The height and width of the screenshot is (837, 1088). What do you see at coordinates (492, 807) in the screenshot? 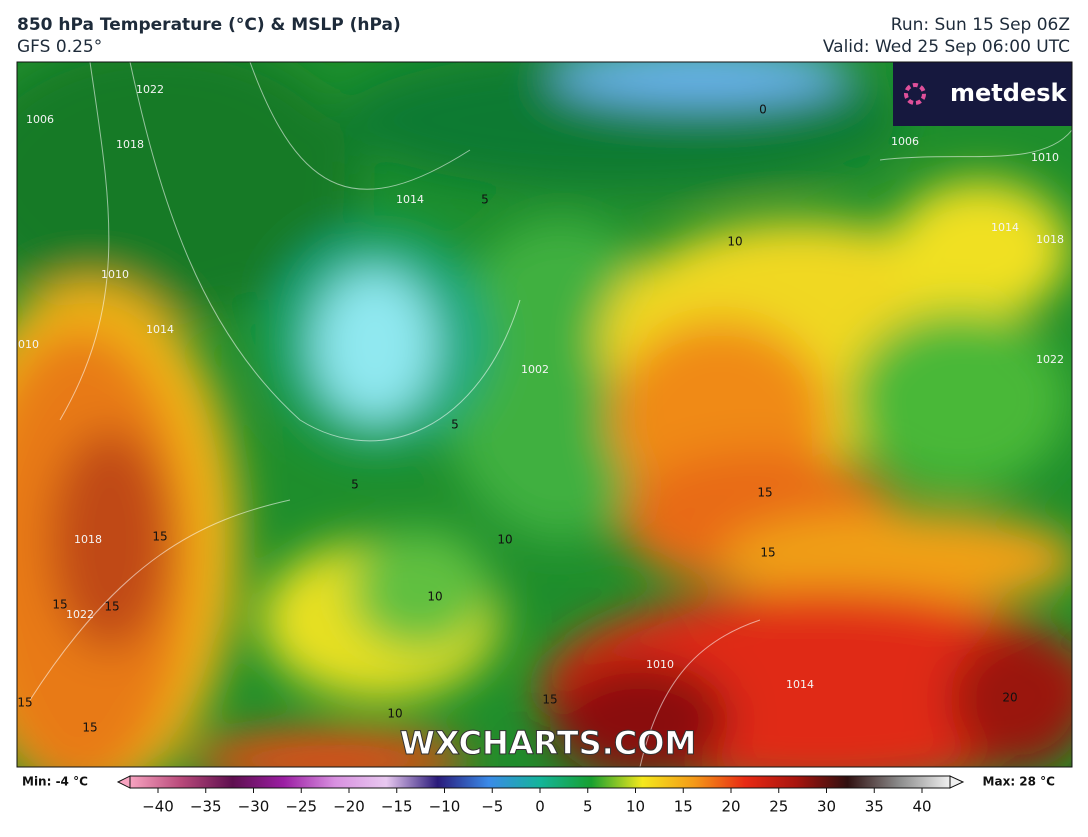
I see `colorbar-tick-label: −5` at bounding box center [492, 807].